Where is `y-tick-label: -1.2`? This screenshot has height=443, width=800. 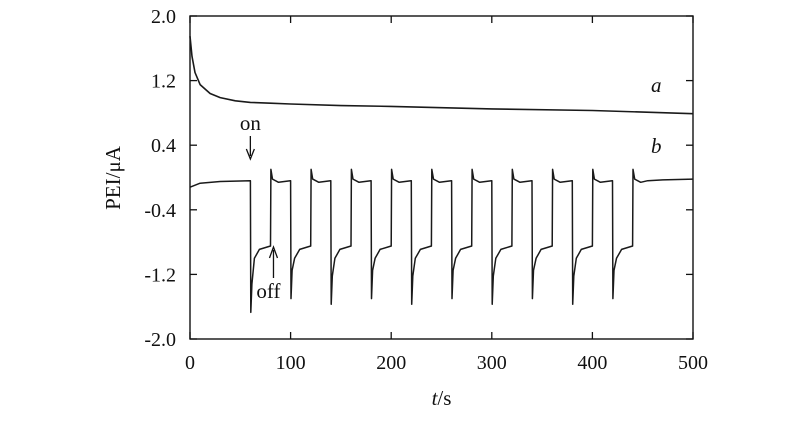 y-tick-label: -1.2 is located at coordinates (160, 275).